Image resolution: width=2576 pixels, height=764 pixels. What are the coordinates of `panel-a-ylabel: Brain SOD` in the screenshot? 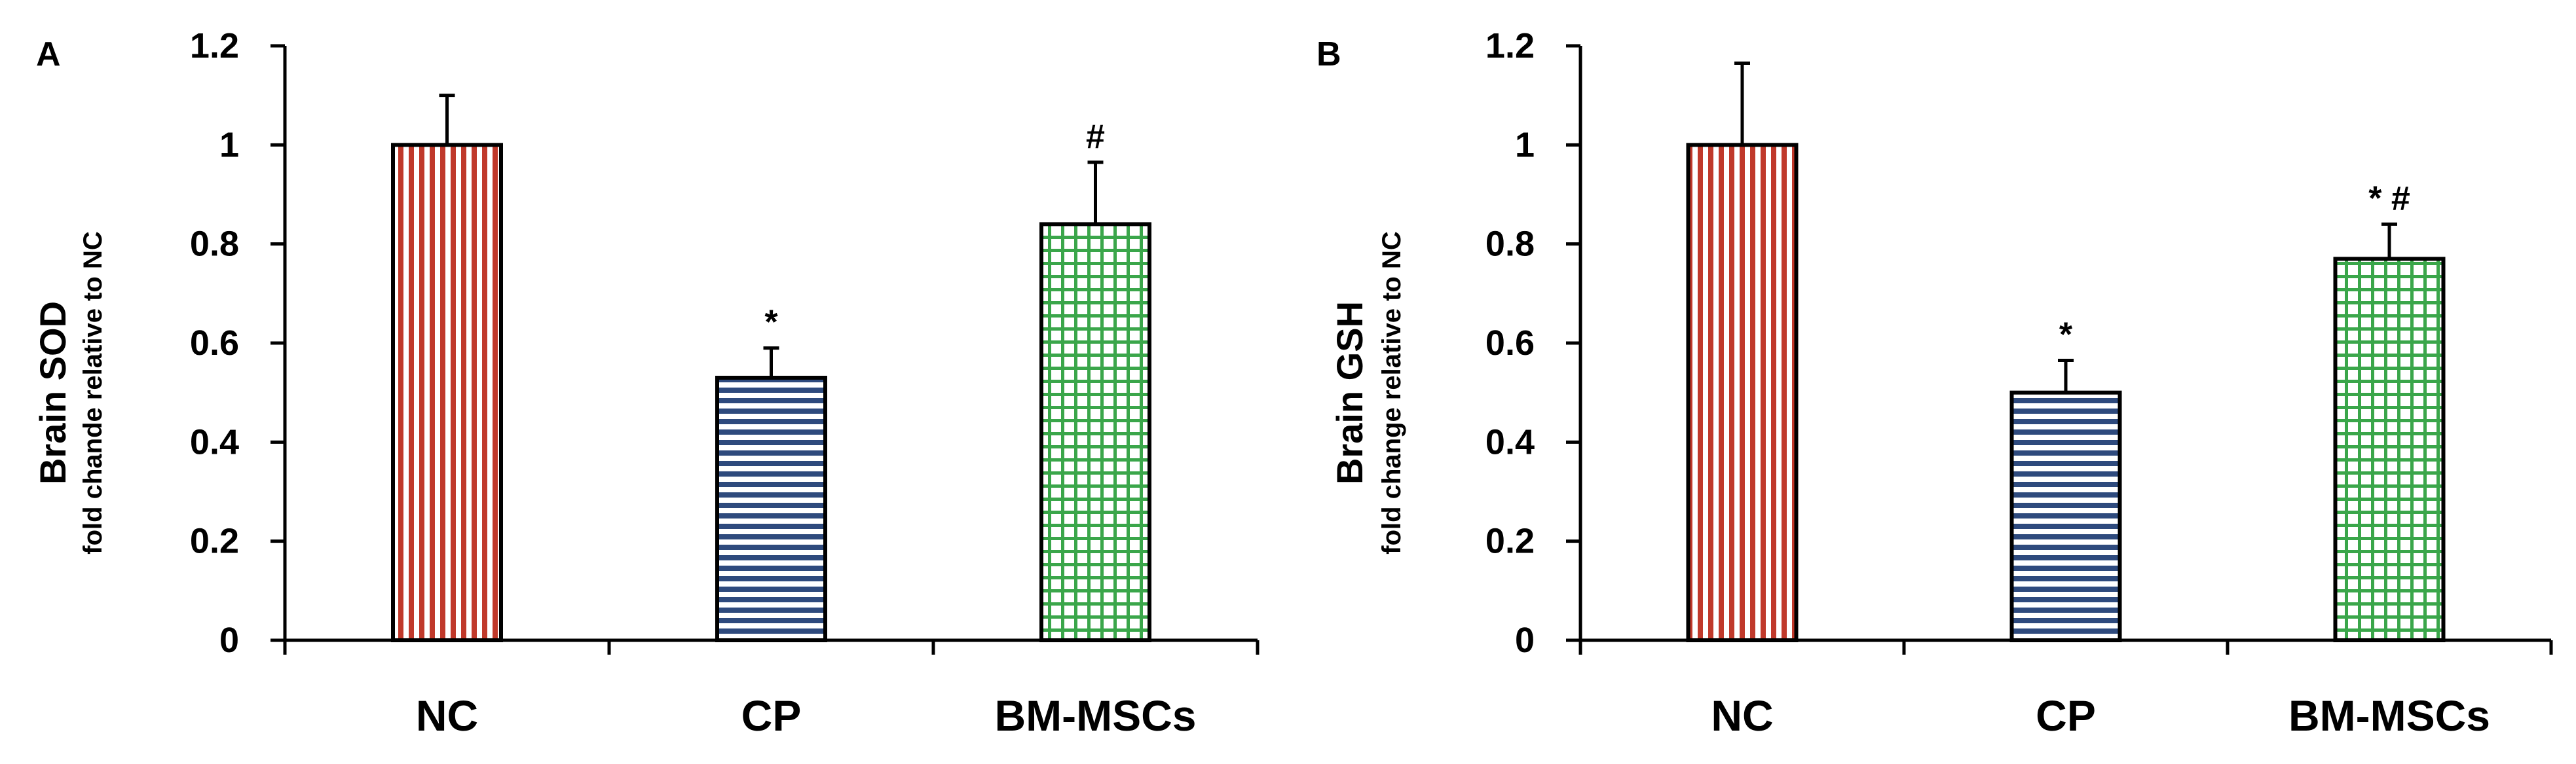 It's located at (52, 393).